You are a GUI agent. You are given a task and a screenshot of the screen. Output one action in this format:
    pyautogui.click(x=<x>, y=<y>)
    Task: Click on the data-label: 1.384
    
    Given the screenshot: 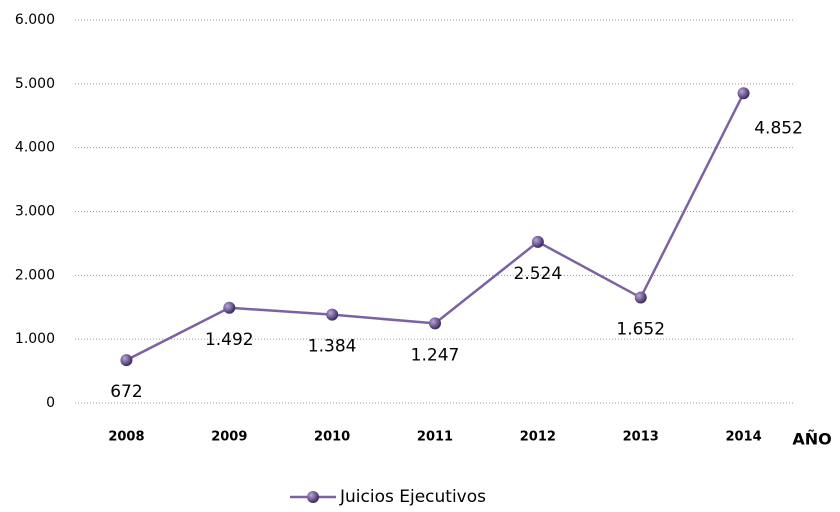 What is the action you would take?
    pyautogui.click(x=332, y=347)
    